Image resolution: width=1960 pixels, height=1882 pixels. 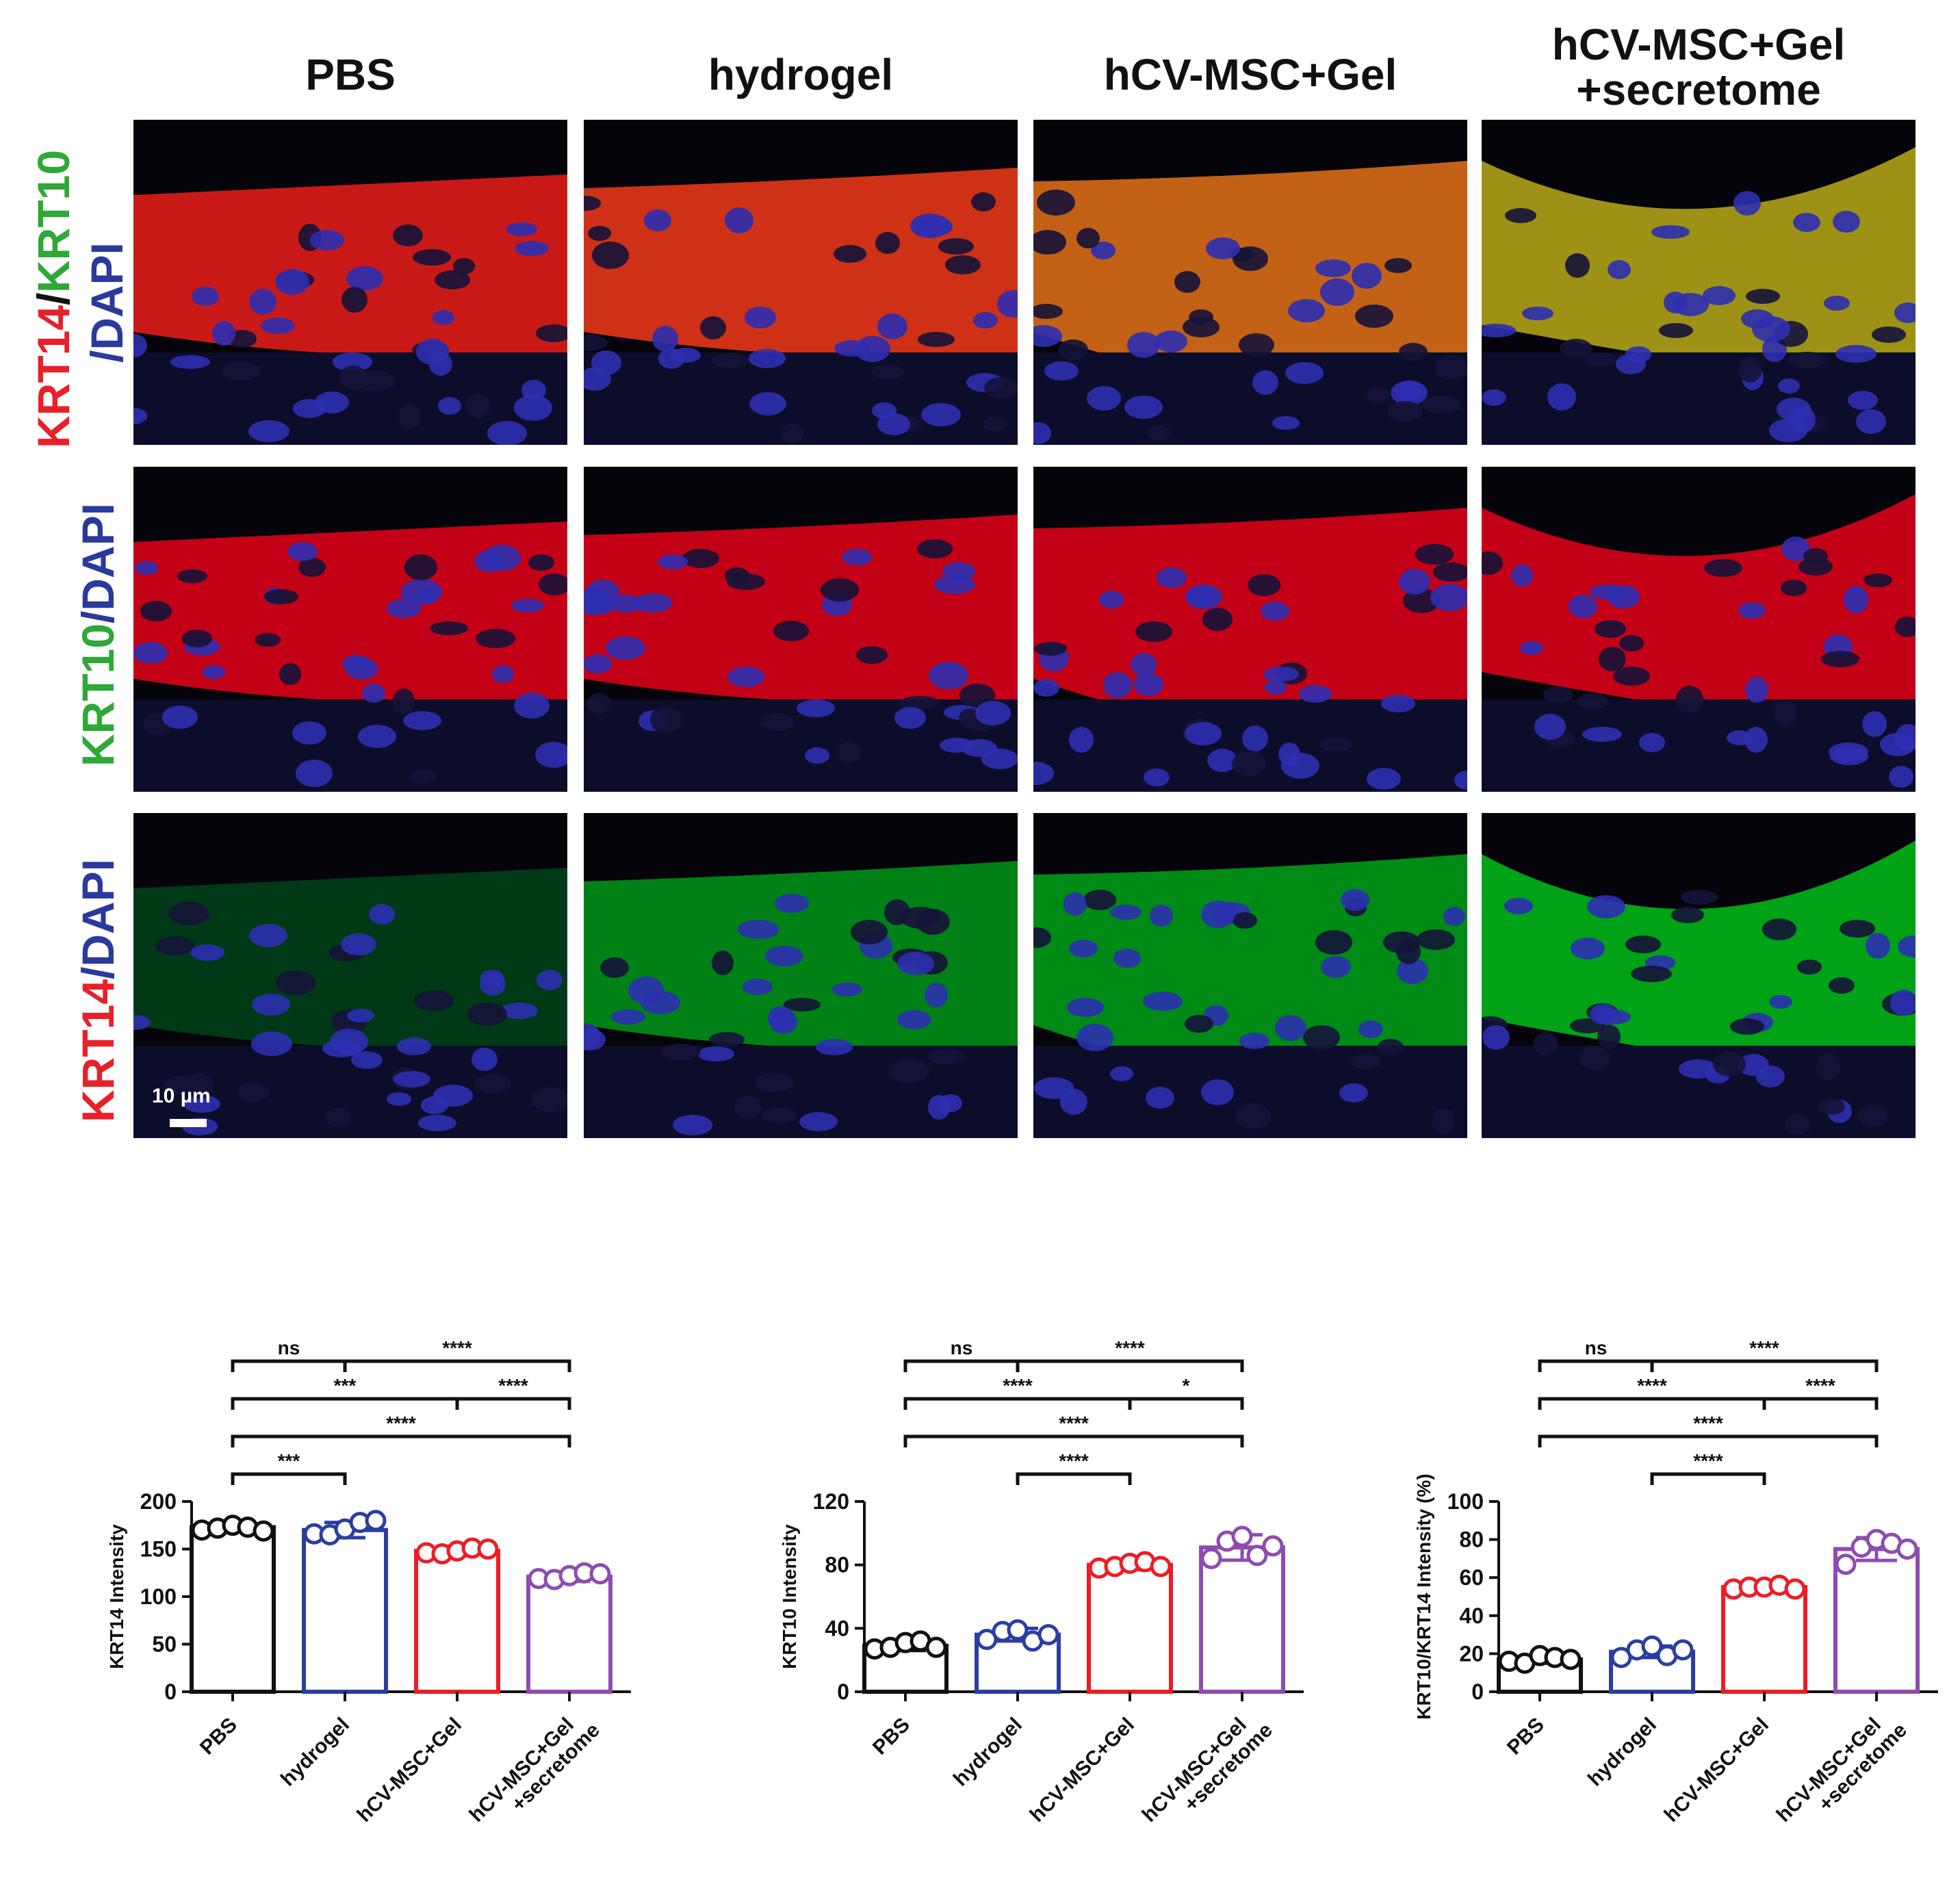 What do you see at coordinates (1465, 1502) in the screenshot?
I see `chart2-y-tick-label: 100` at bounding box center [1465, 1502].